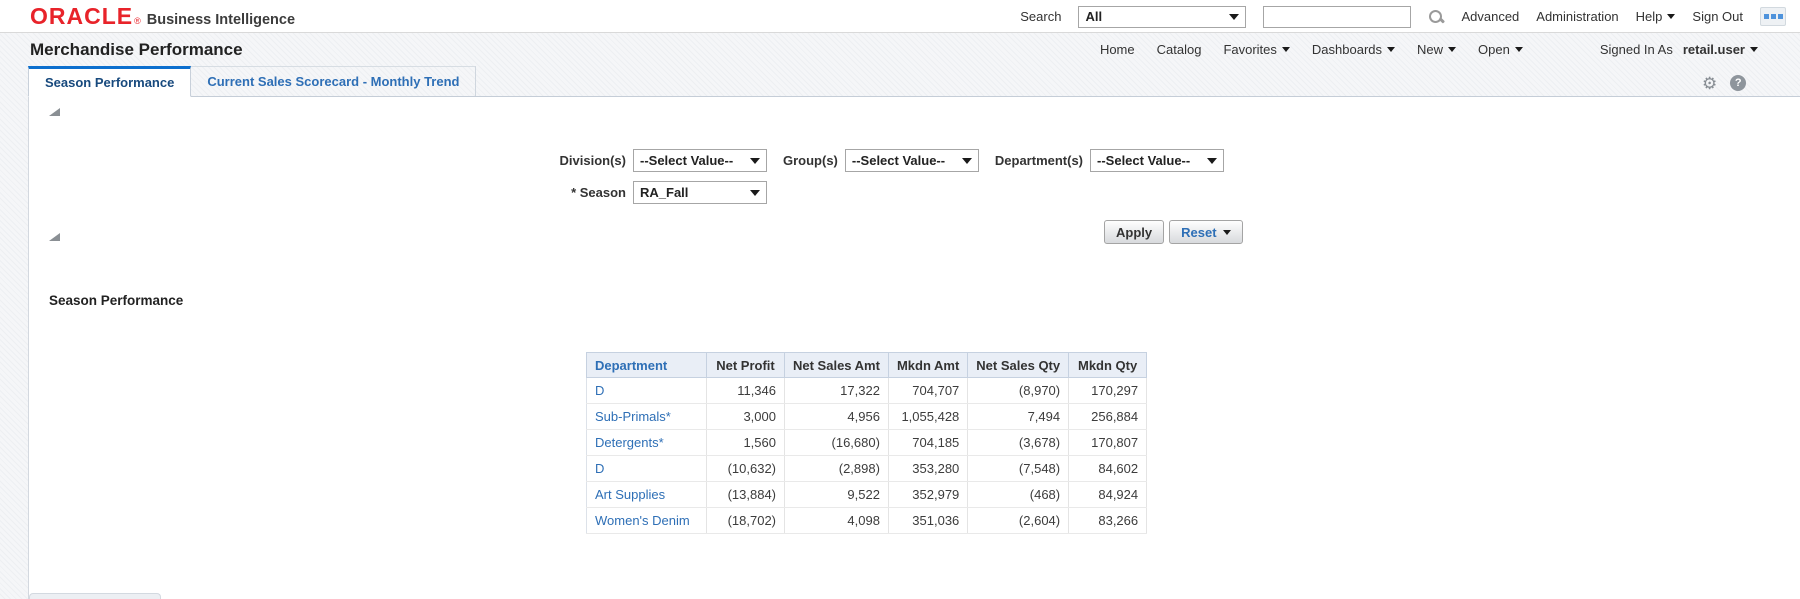  Describe the element at coordinates (928, 365) in the screenshot. I see `column-header-mkdn-amt: Mkdn Amt` at that location.